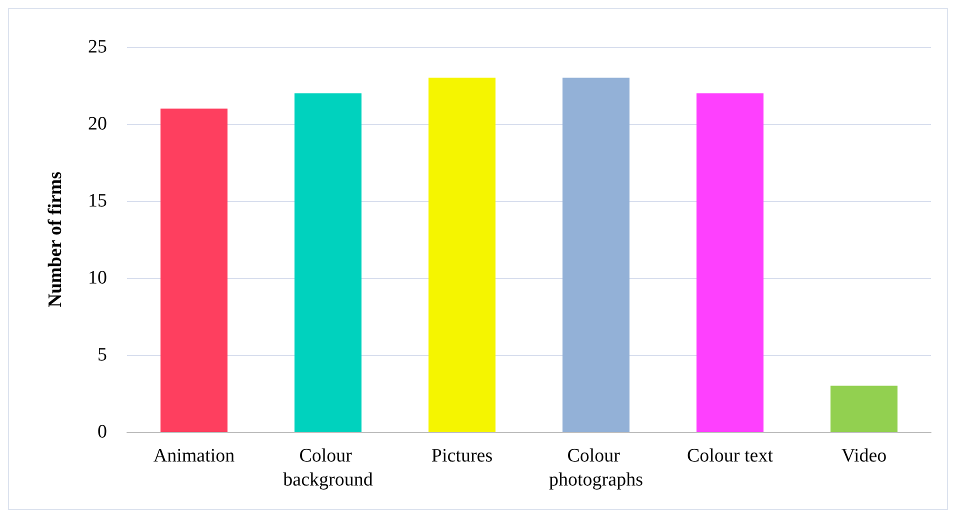  Describe the element at coordinates (97, 201) in the screenshot. I see `y-tick-label: 15` at that location.